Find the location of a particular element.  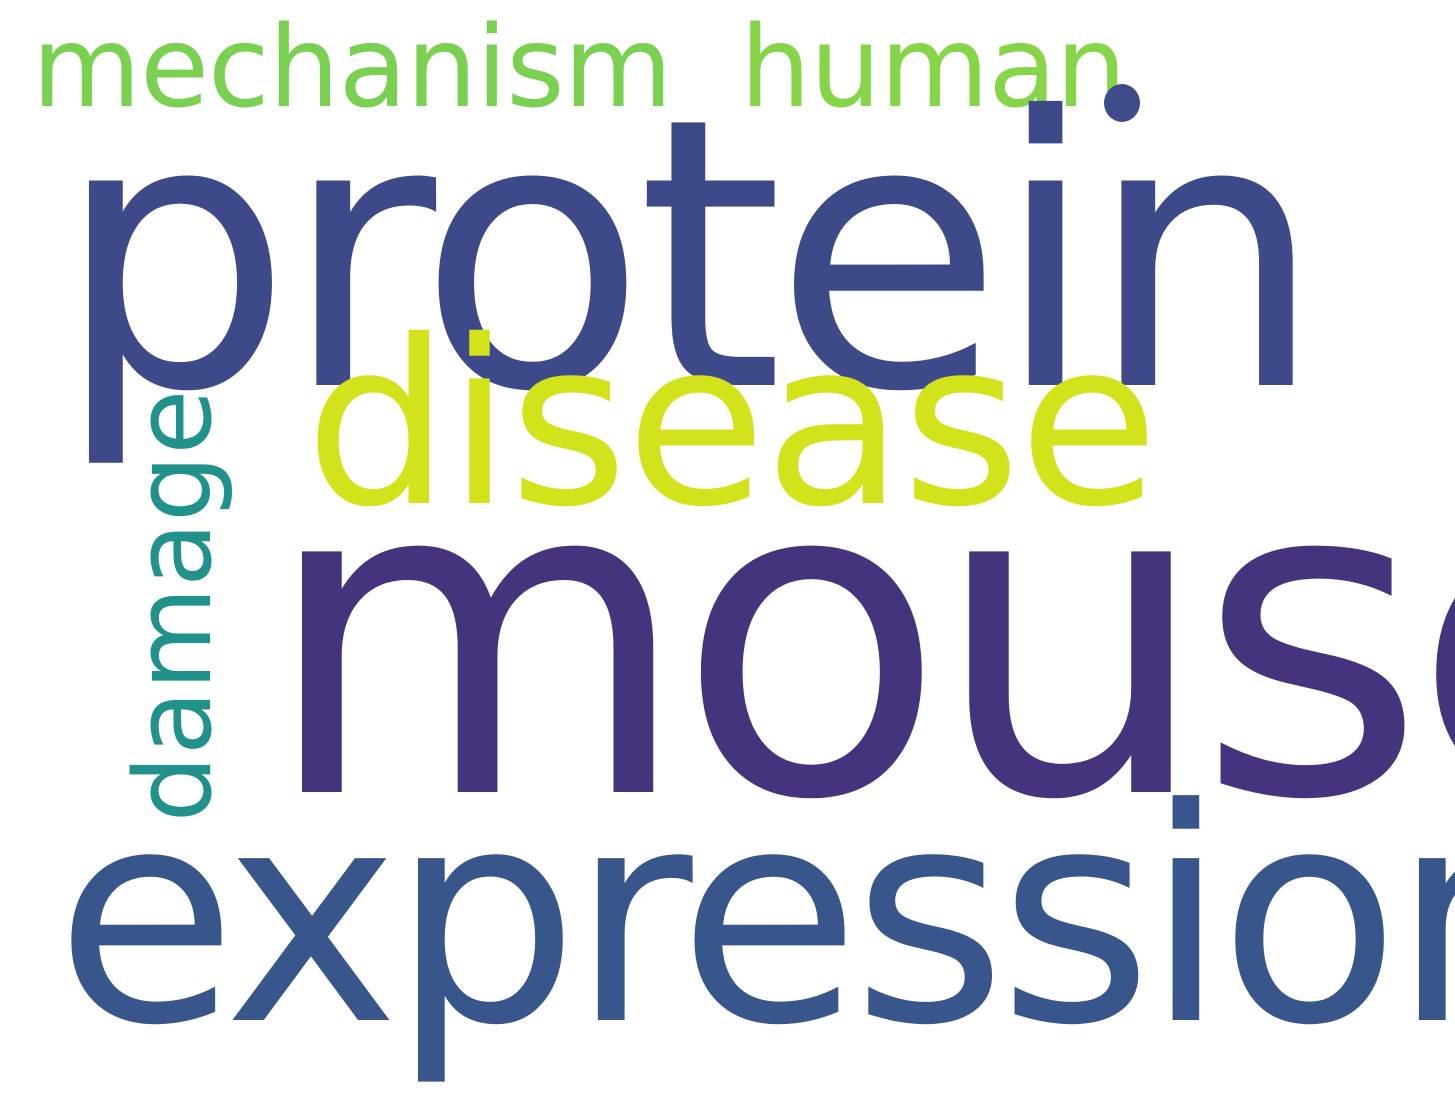

word-mechanism: mechanism is located at coordinates (352, 68).